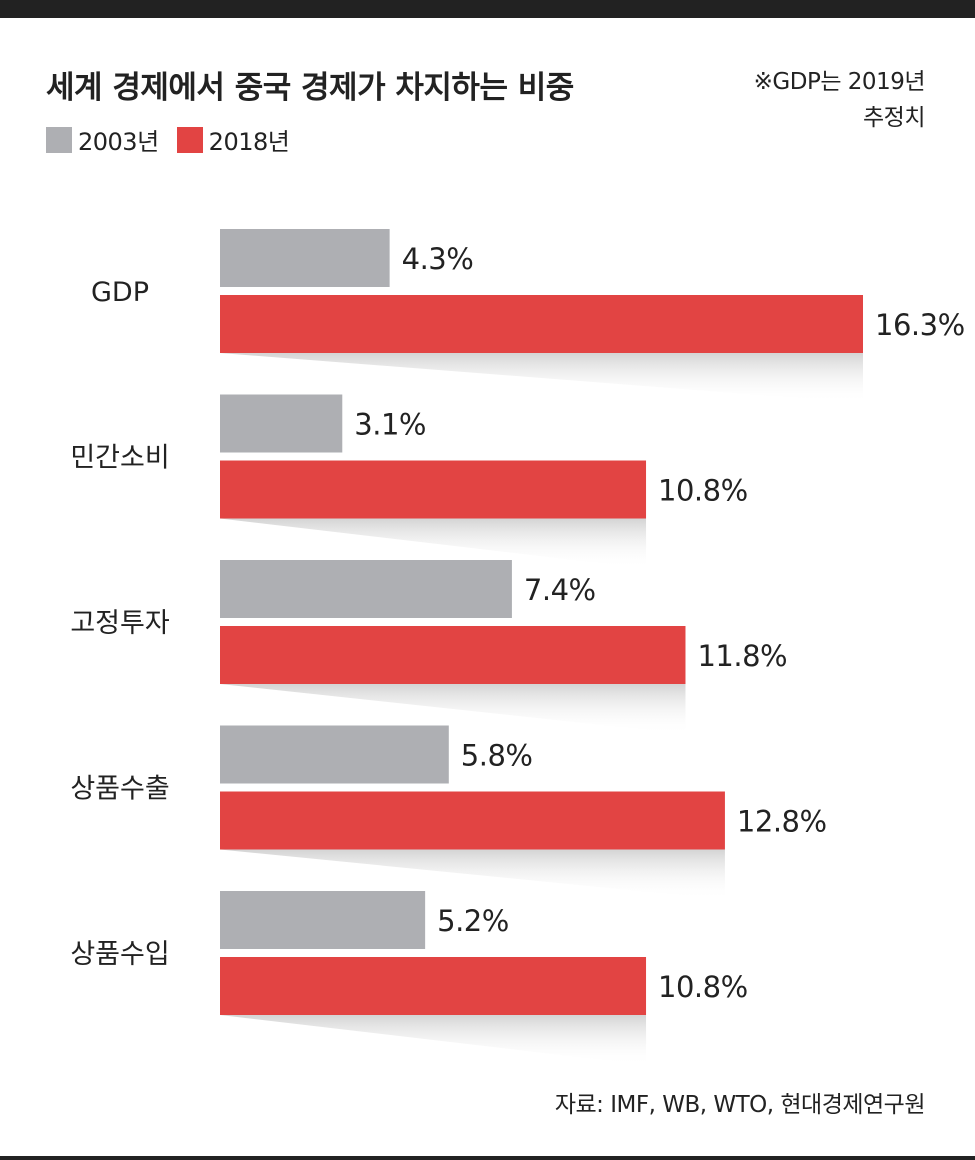  Describe the element at coordinates (795, 100) in the screenshot. I see `footnote: ※GDP는 2019년 추정치` at that location.